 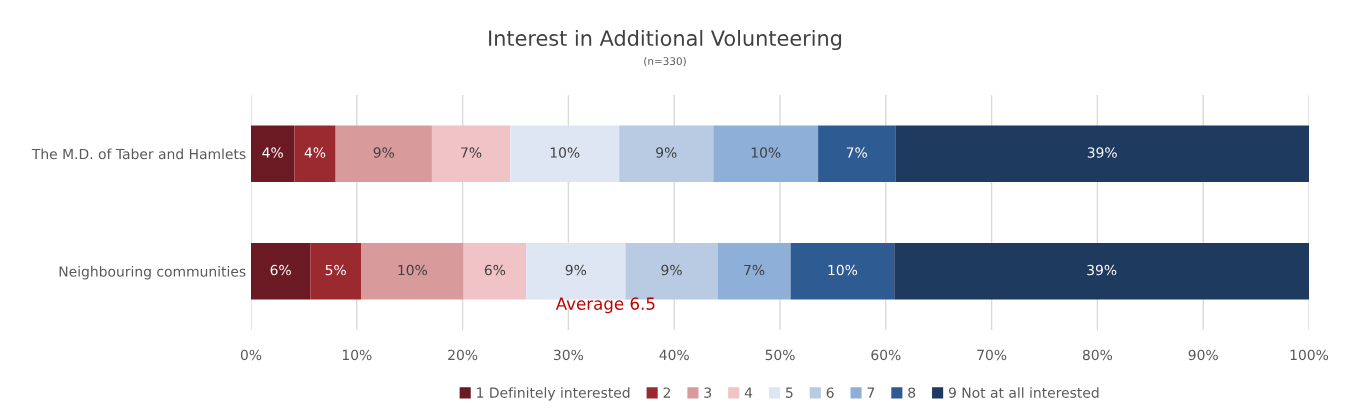 I want to click on legend-label: 9 Not at all interested, so click(x=1023, y=392).